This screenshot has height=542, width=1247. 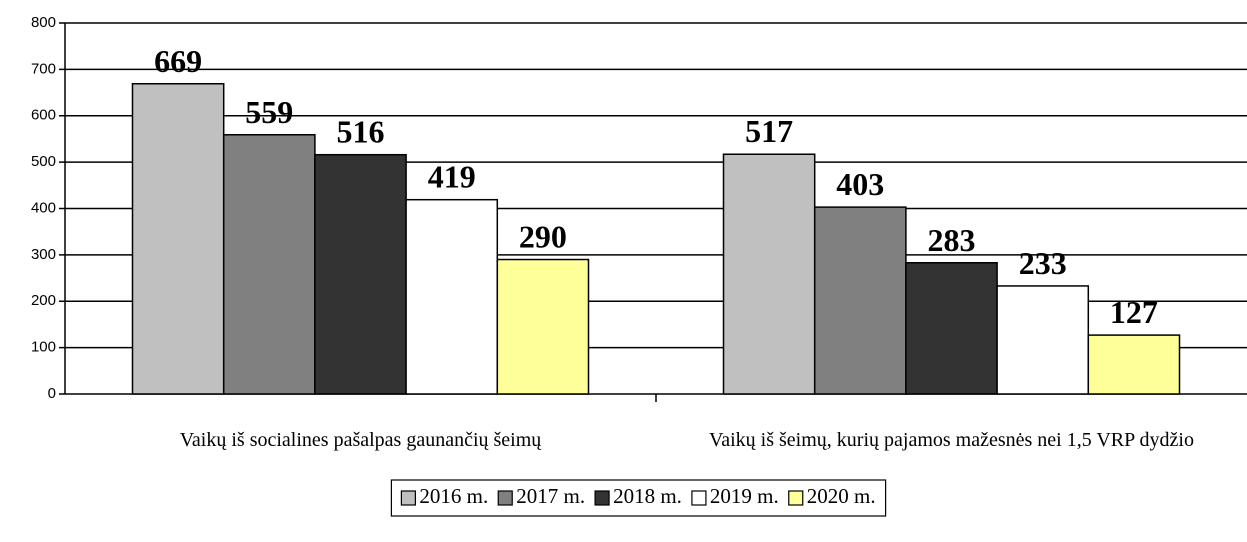 I want to click on data-label: 516, so click(x=361, y=132).